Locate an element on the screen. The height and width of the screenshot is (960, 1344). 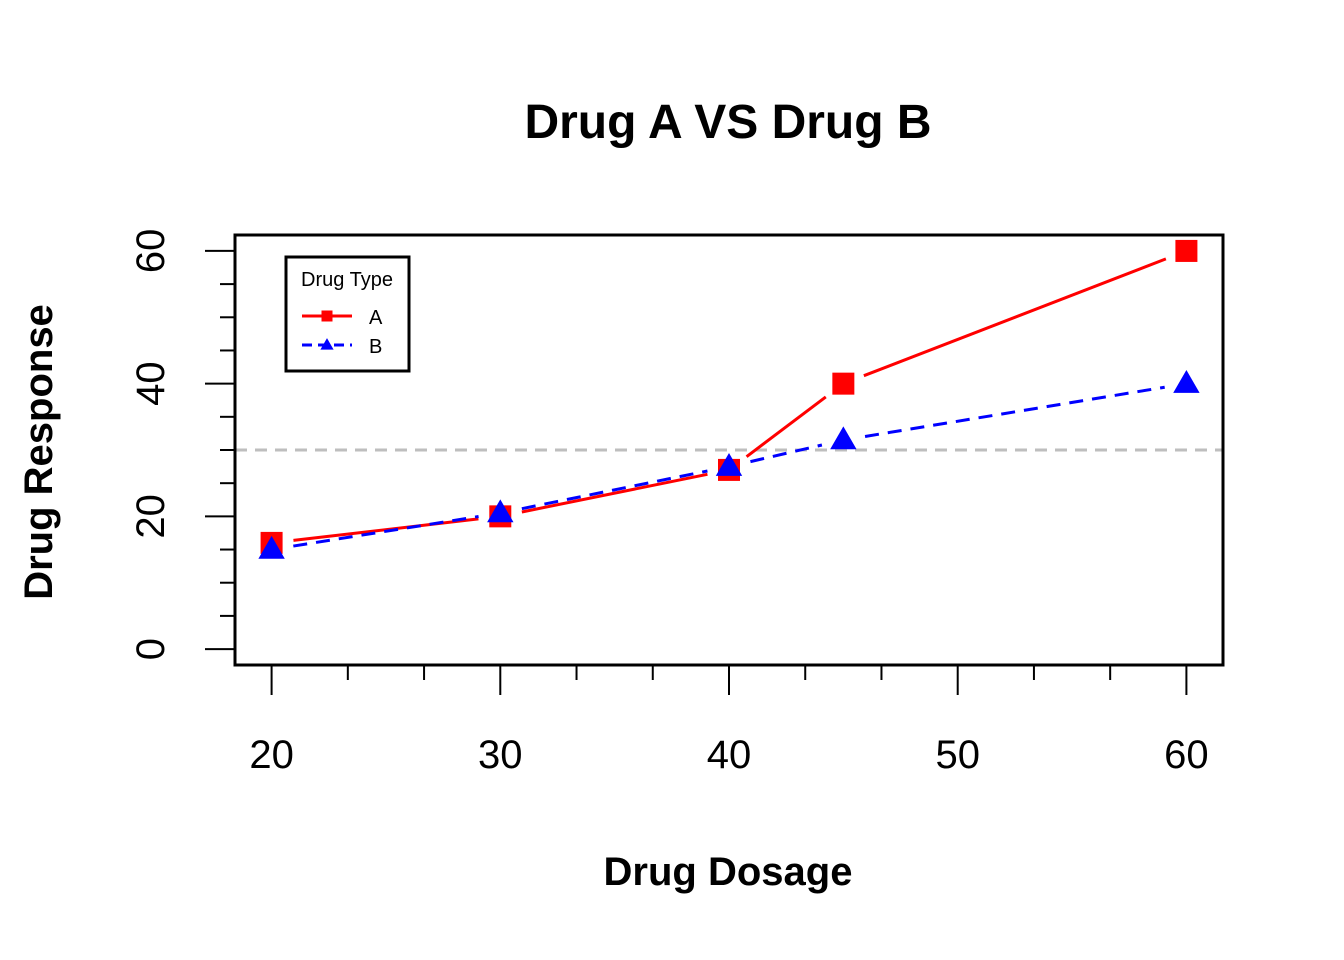
legend-label-b: B is located at coordinates (375, 347).